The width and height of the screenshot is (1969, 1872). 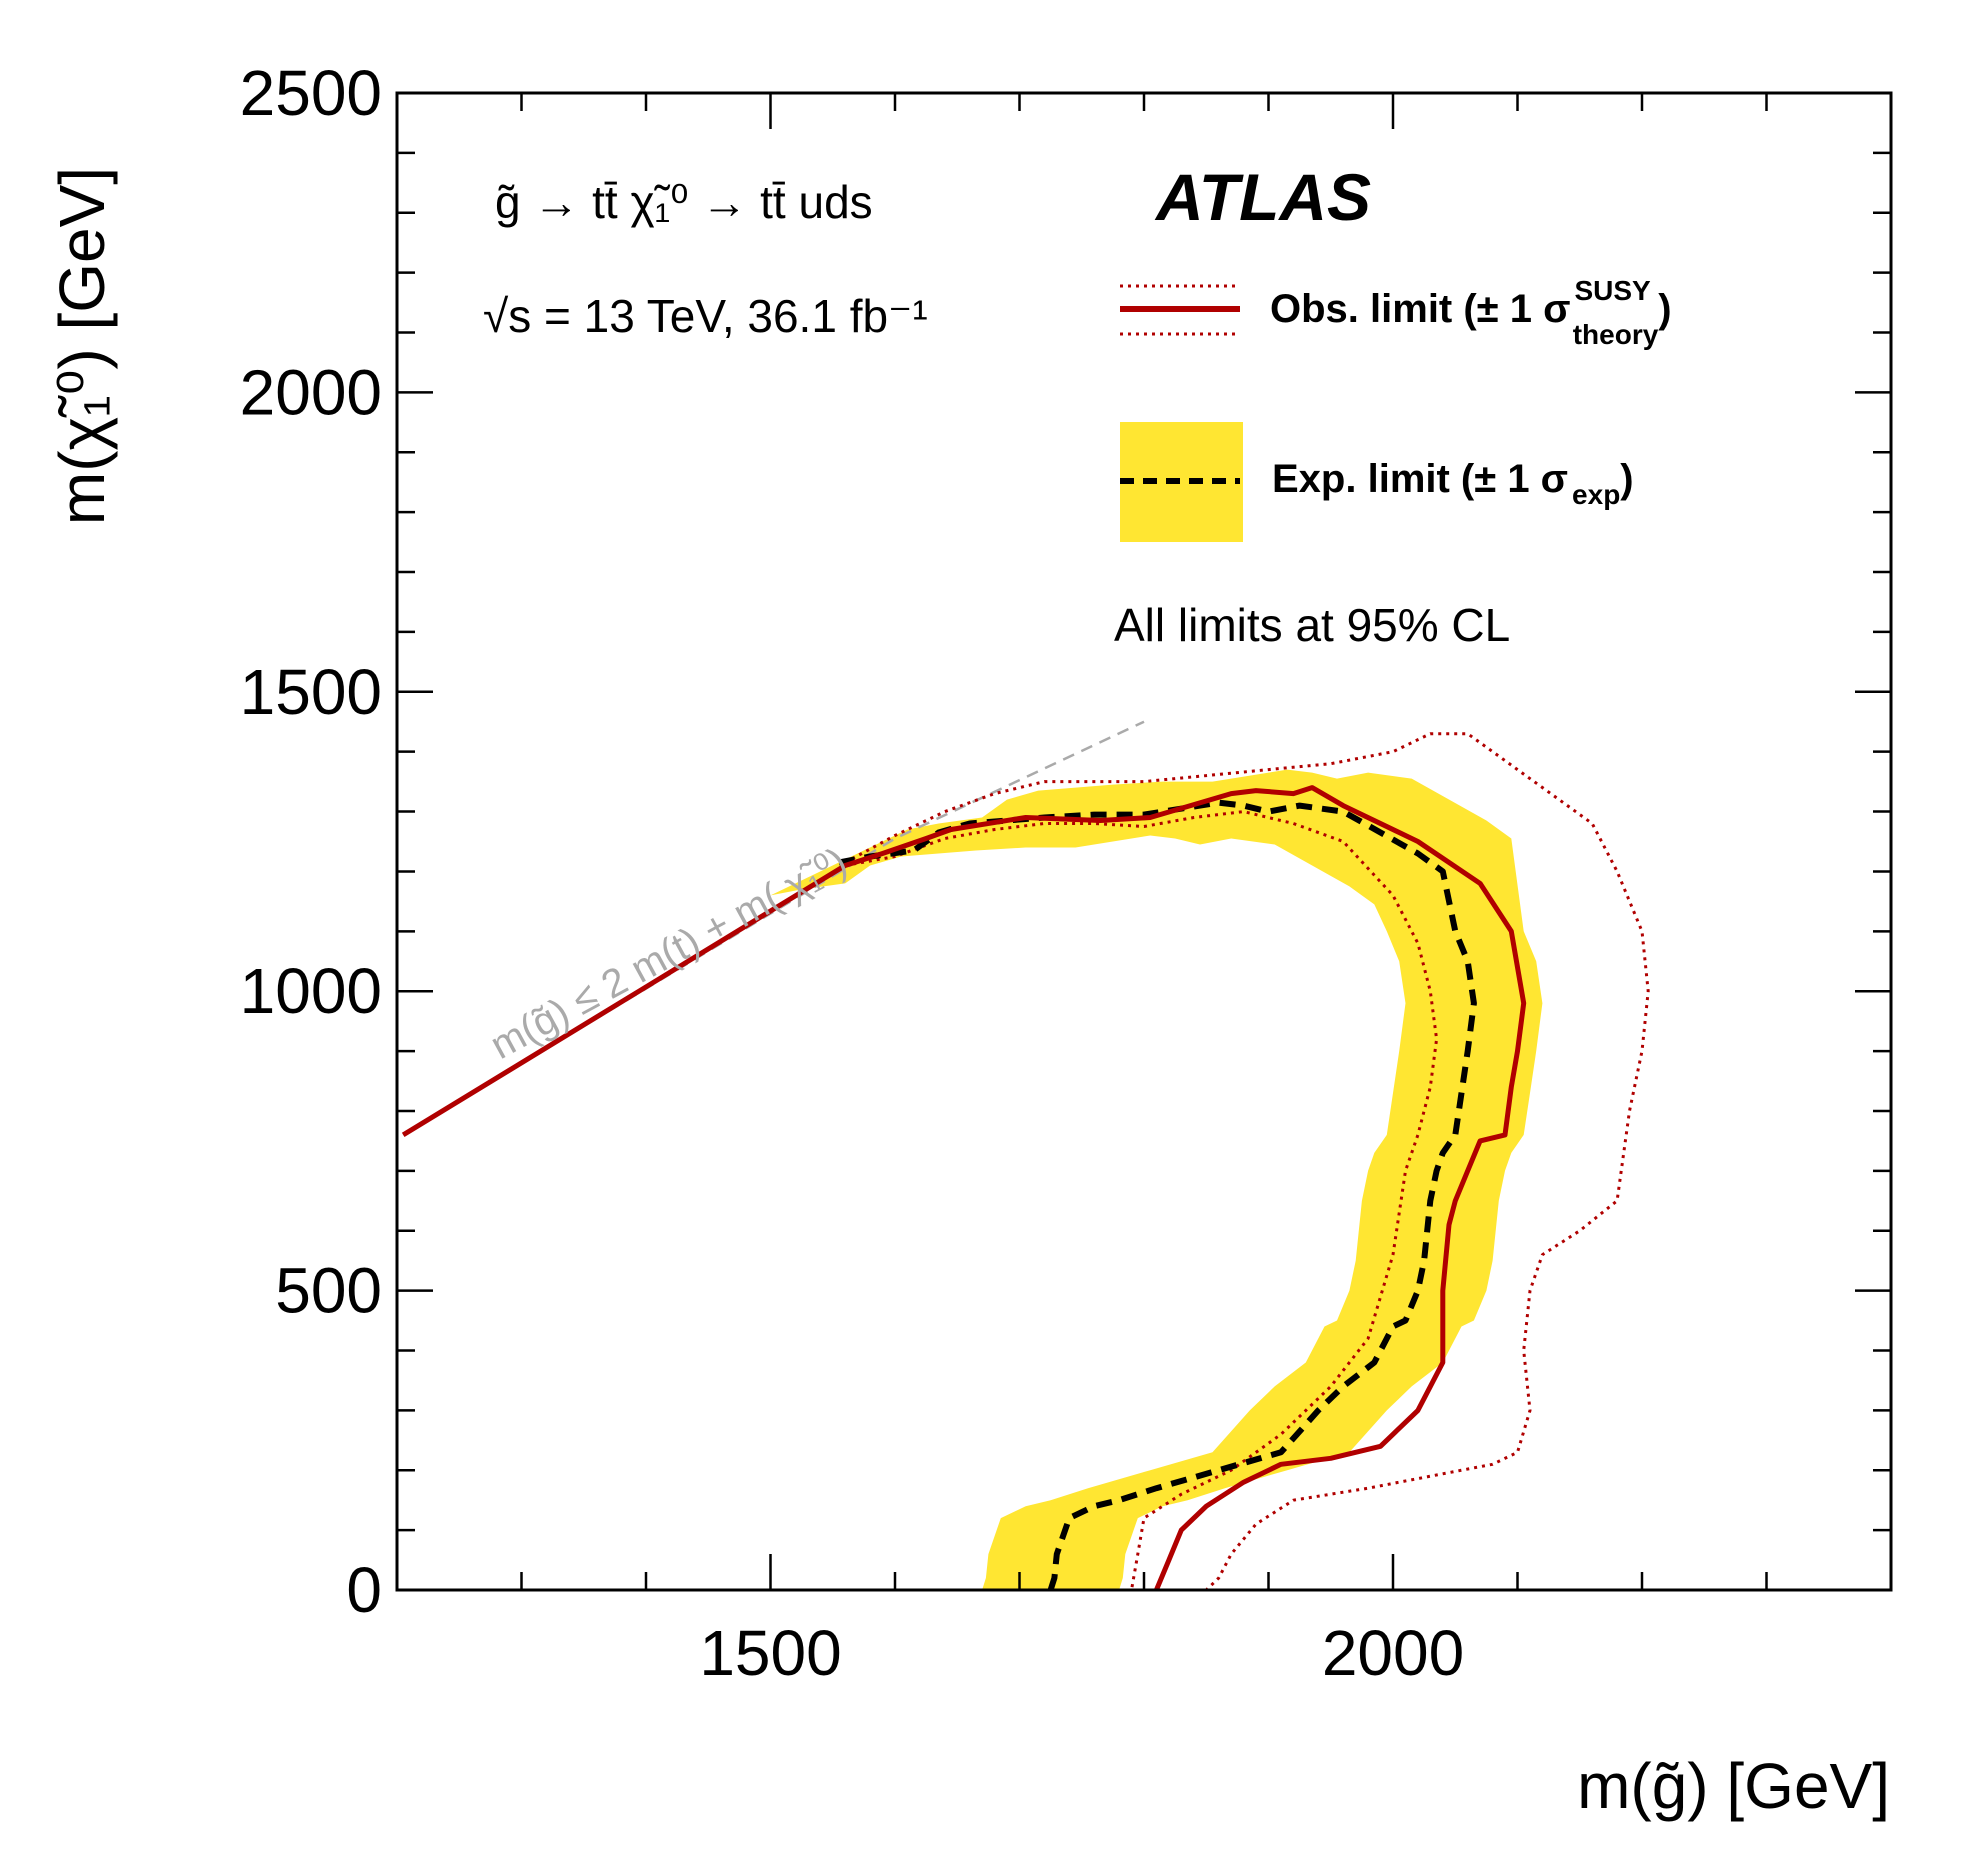 What do you see at coordinates (364, 1590) in the screenshot?
I see `y-tick-label: 0` at bounding box center [364, 1590].